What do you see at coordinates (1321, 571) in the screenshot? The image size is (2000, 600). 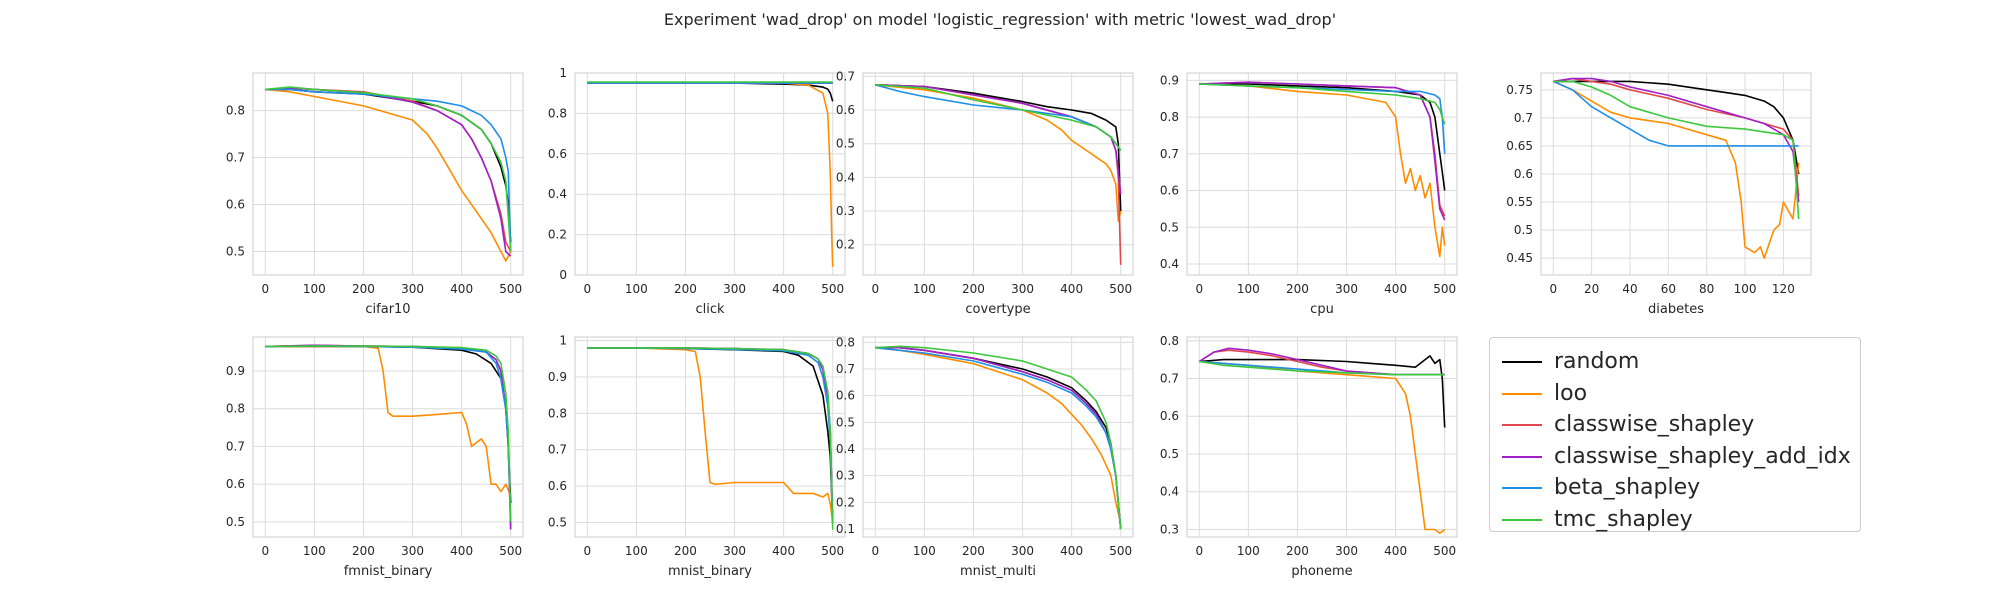 I see `x-axis-label: phoneme` at bounding box center [1321, 571].